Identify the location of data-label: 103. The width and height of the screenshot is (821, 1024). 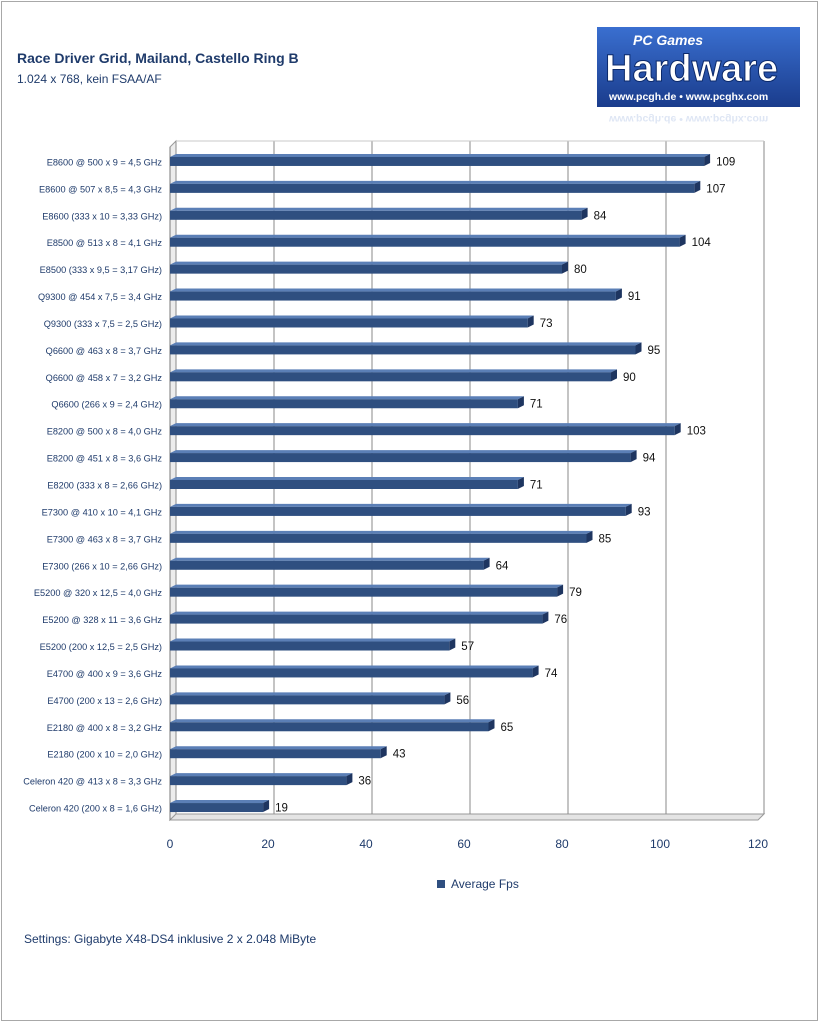
(696, 432).